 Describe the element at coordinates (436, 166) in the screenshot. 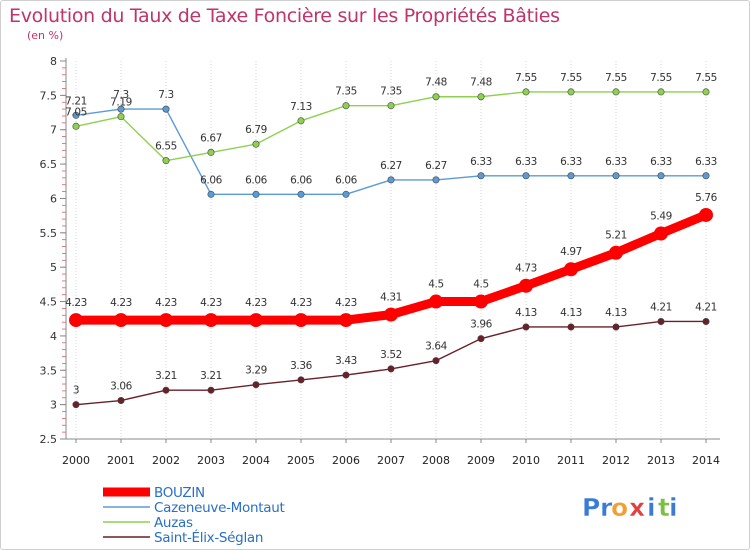

I see `data-label: 6.27` at that location.